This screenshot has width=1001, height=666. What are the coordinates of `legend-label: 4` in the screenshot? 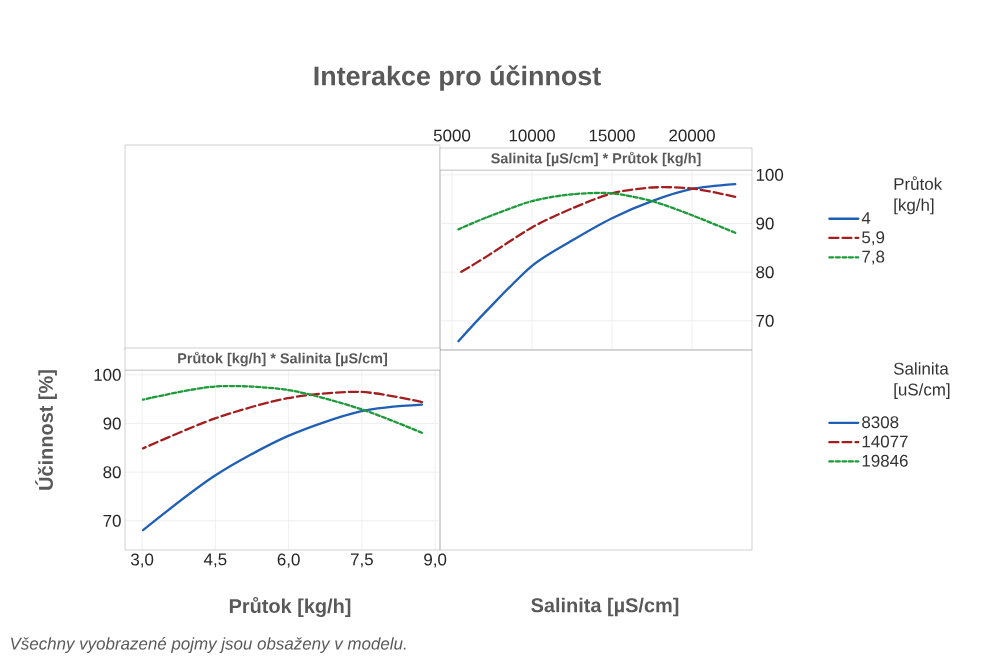 It's located at (866, 218).